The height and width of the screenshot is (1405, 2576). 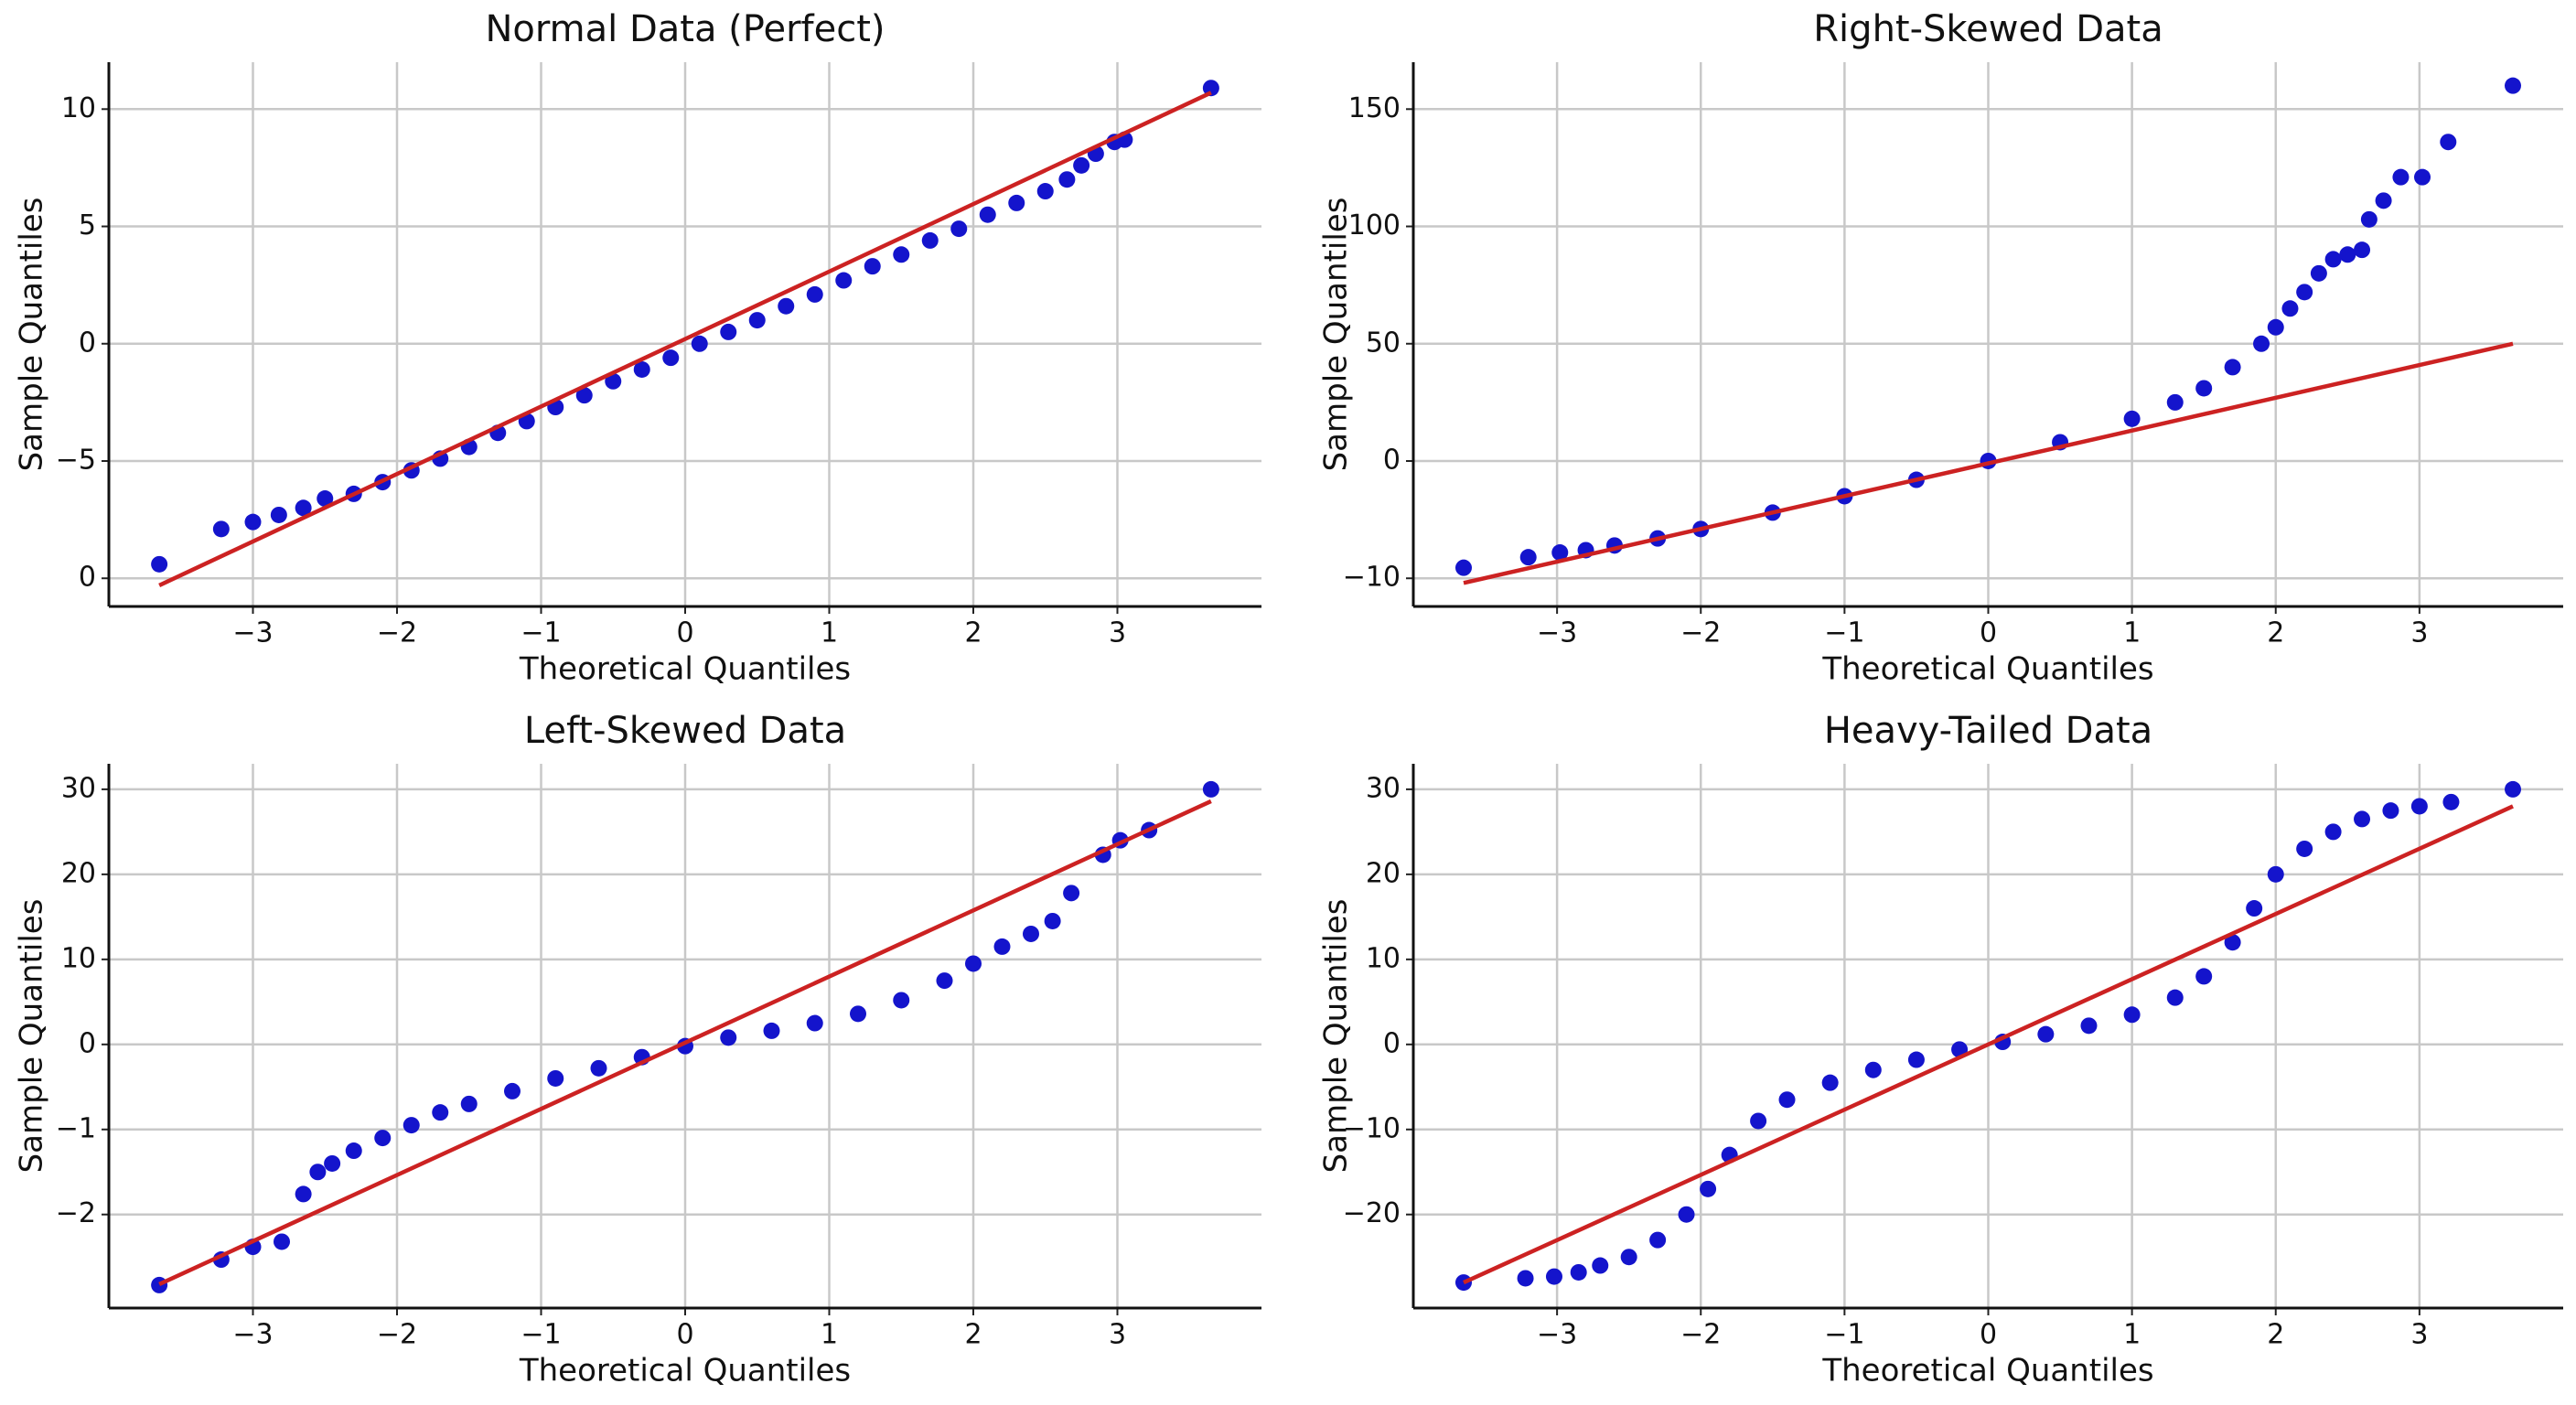 I want to click on reference-line, so click(x=685, y=339).